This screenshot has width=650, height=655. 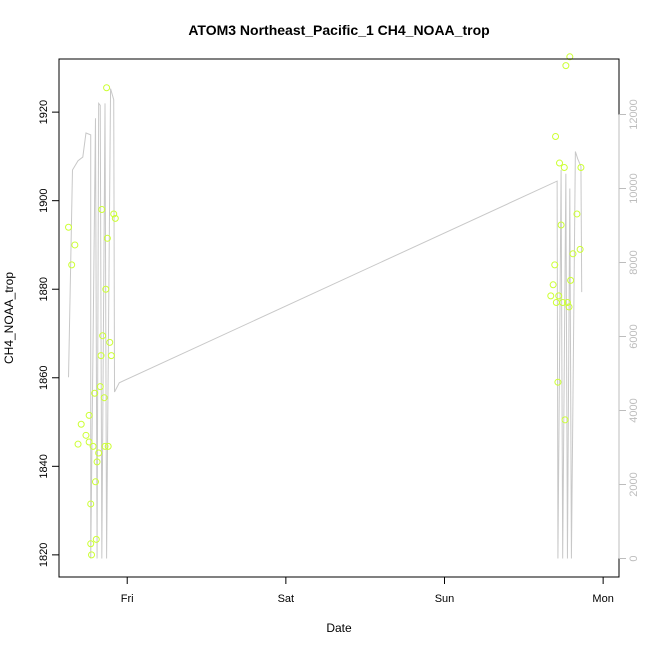 I want to click on x-tick-label-3: Mon, so click(x=602, y=599).